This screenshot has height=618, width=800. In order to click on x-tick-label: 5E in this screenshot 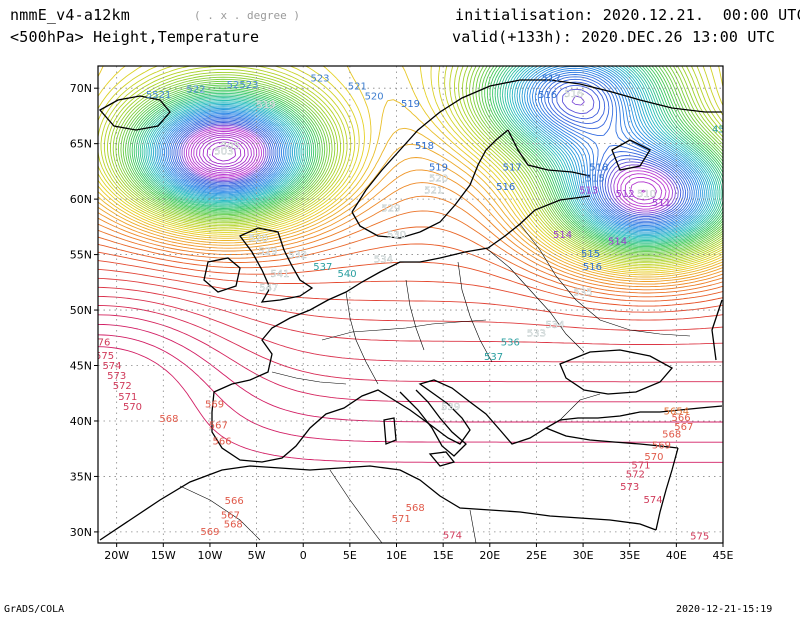, I will do `click(350, 555)`.